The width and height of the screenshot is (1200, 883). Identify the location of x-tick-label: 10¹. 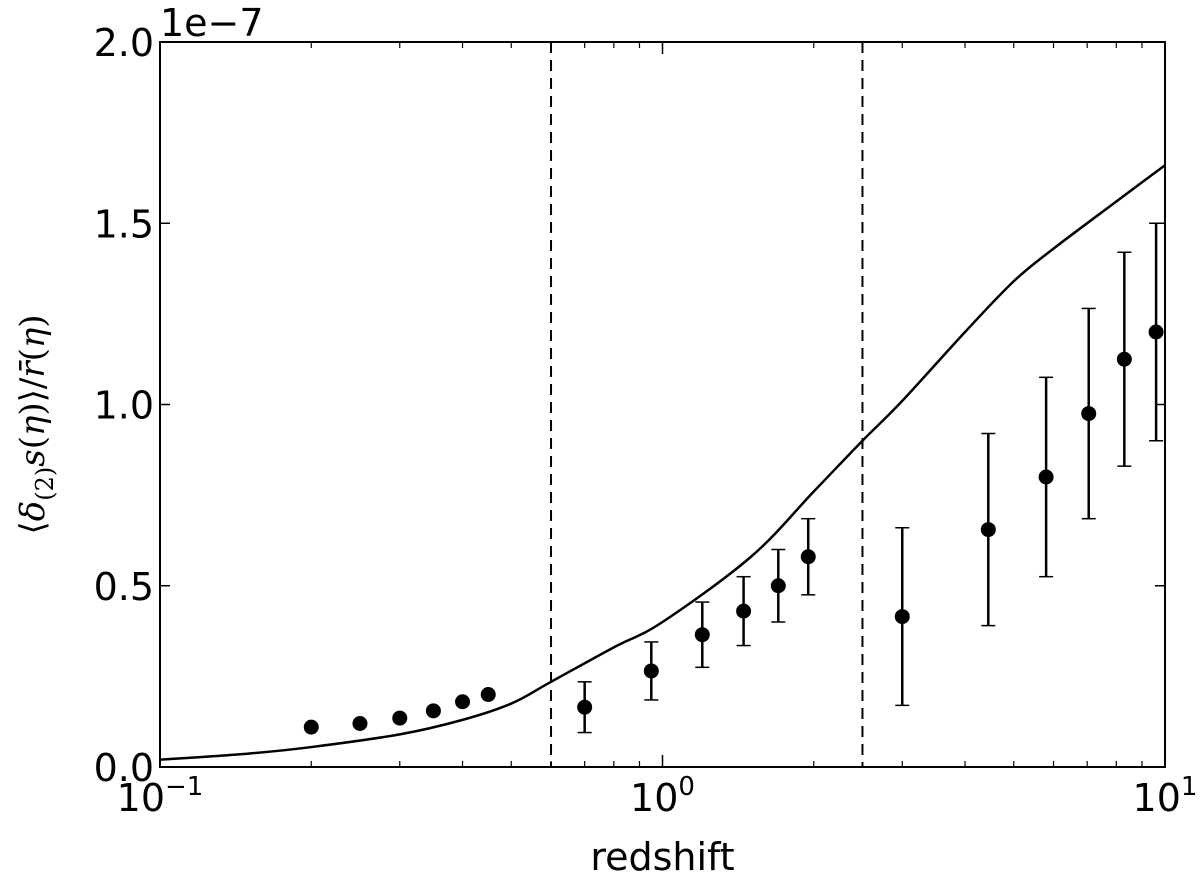
(1165, 796).